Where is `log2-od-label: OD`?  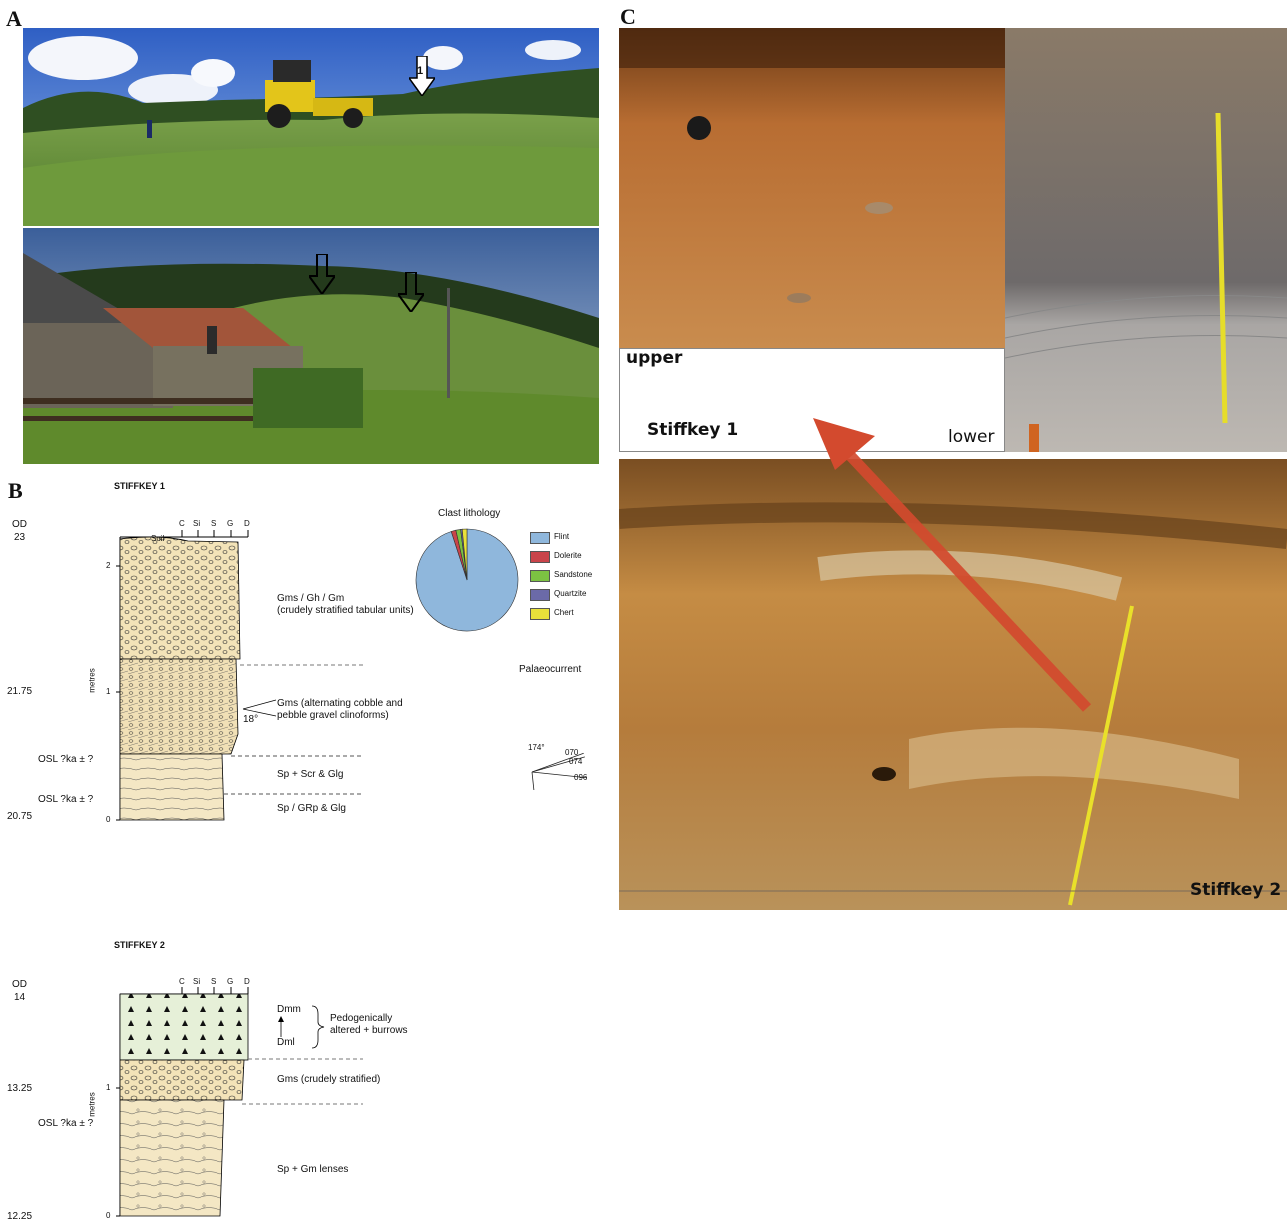 log2-od-label: OD is located at coordinates (19, 984).